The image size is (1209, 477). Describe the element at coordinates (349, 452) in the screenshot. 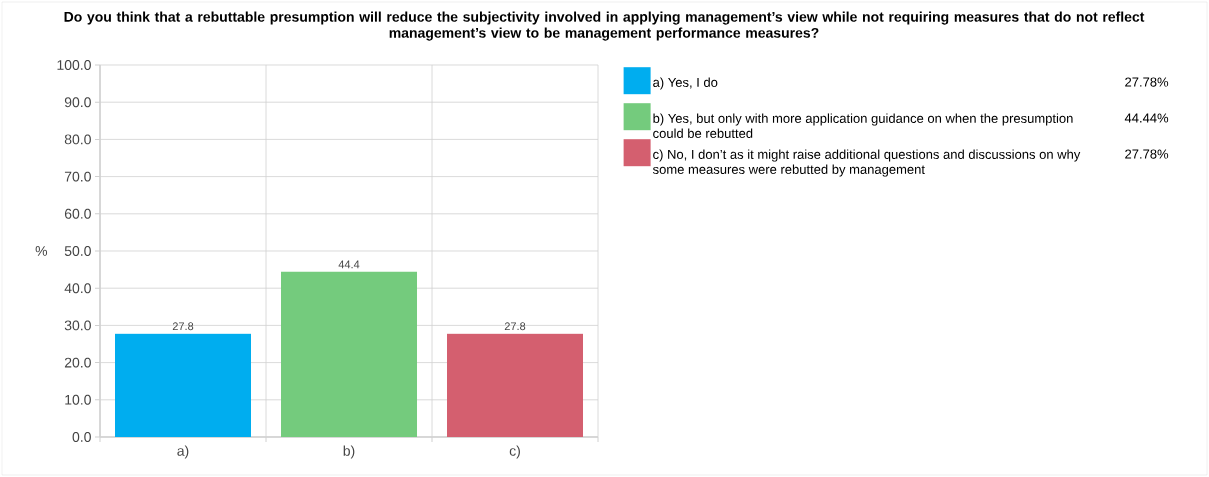

I see `x-tick-label: b)` at that location.